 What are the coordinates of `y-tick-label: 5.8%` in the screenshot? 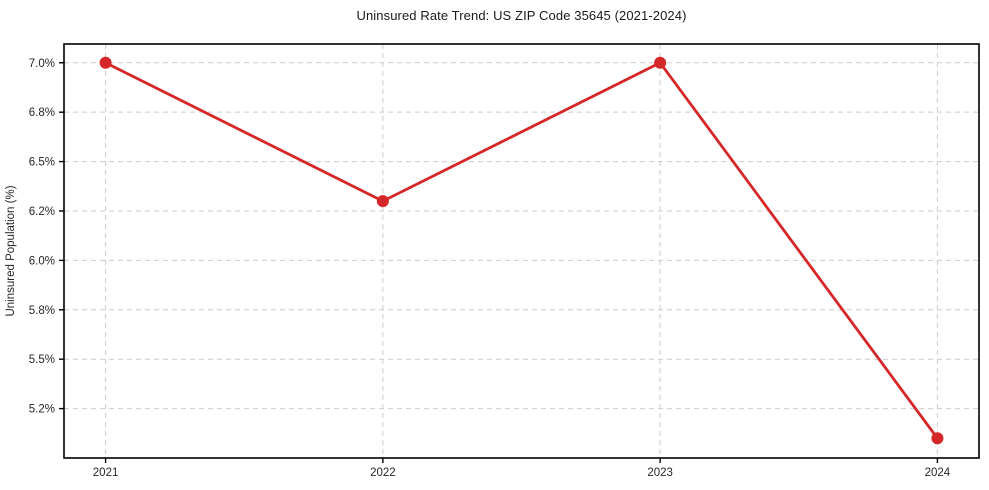 It's located at (42, 311).